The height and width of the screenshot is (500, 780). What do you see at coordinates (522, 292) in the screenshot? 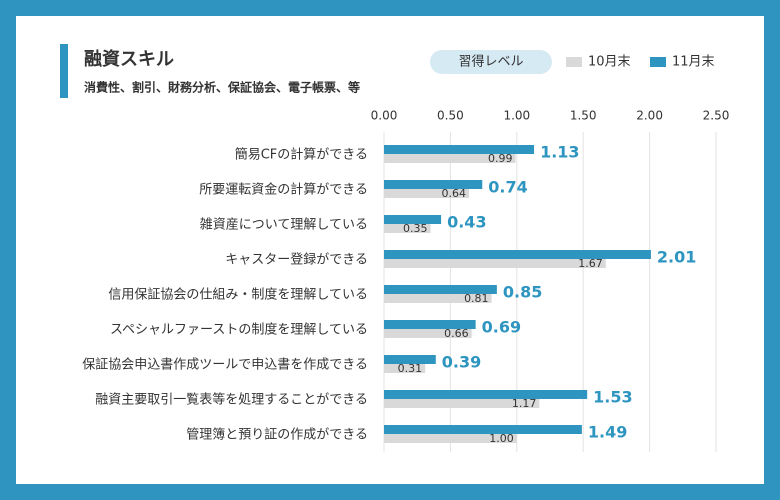
I see `value-label: 0.85` at bounding box center [522, 292].